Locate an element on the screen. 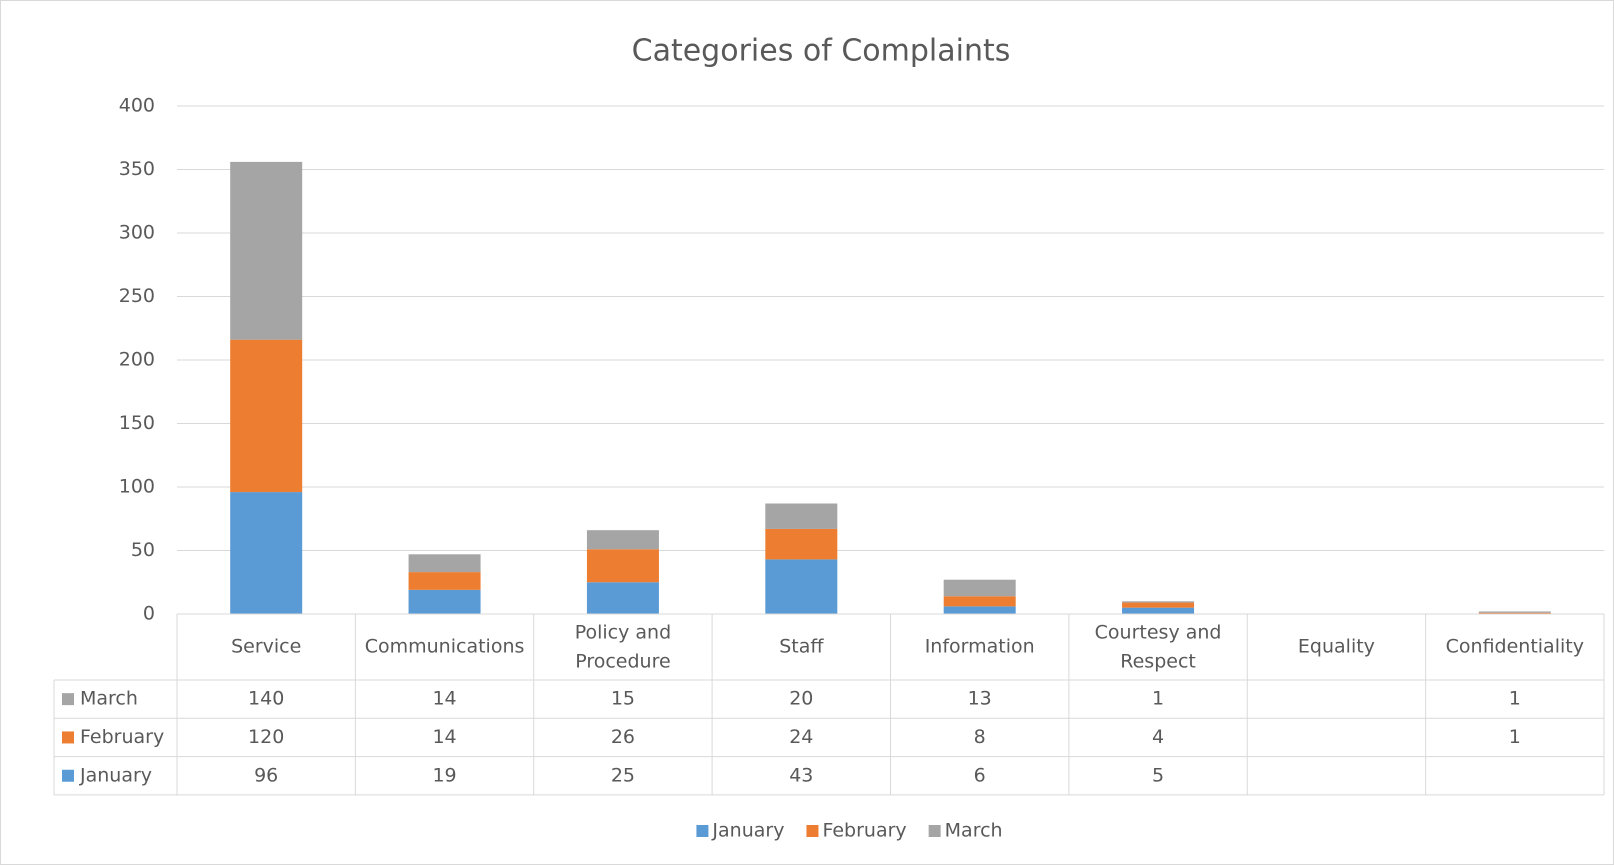 This screenshot has height=865, width=1614. x-tick-label: Staff is located at coordinates (801, 647).